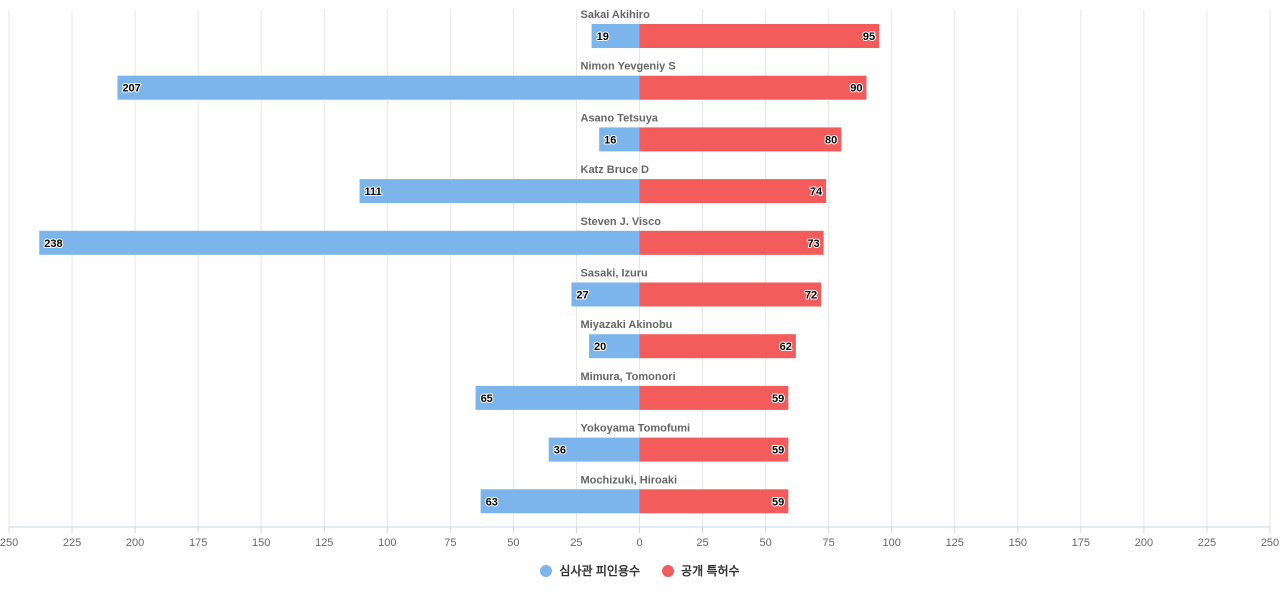 The width and height of the screenshot is (1280, 600). I want to click on legend-item-series-0: 심사관 피인용수, so click(590, 570).